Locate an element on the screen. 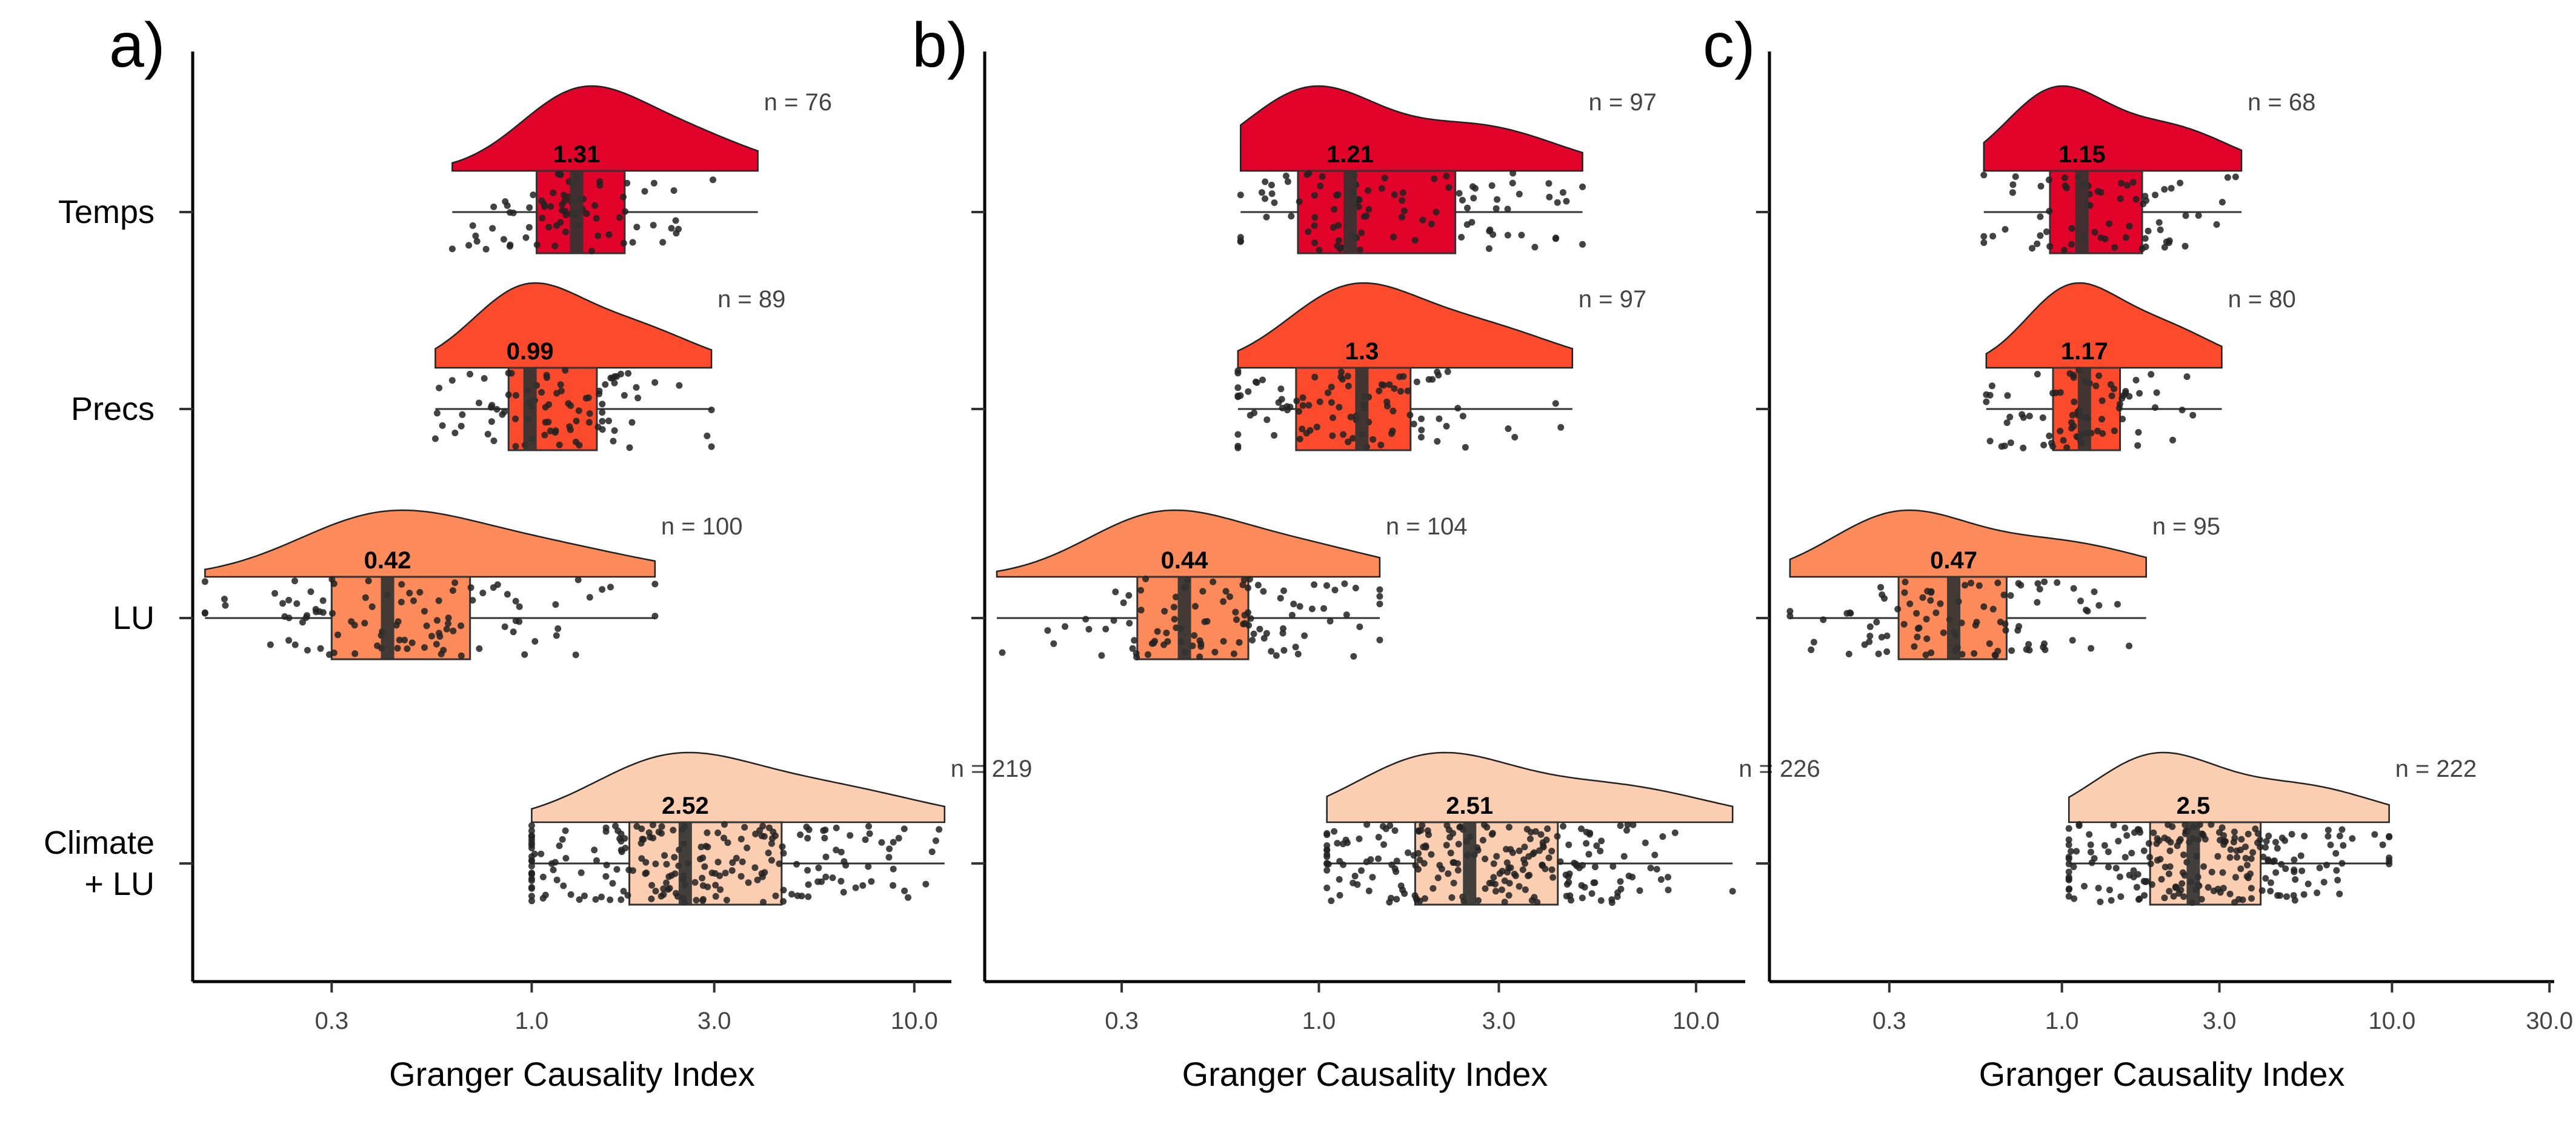 The height and width of the screenshot is (1124, 2576). row-climate_lu: 2.51 n = 226 is located at coordinates (1395, 828).